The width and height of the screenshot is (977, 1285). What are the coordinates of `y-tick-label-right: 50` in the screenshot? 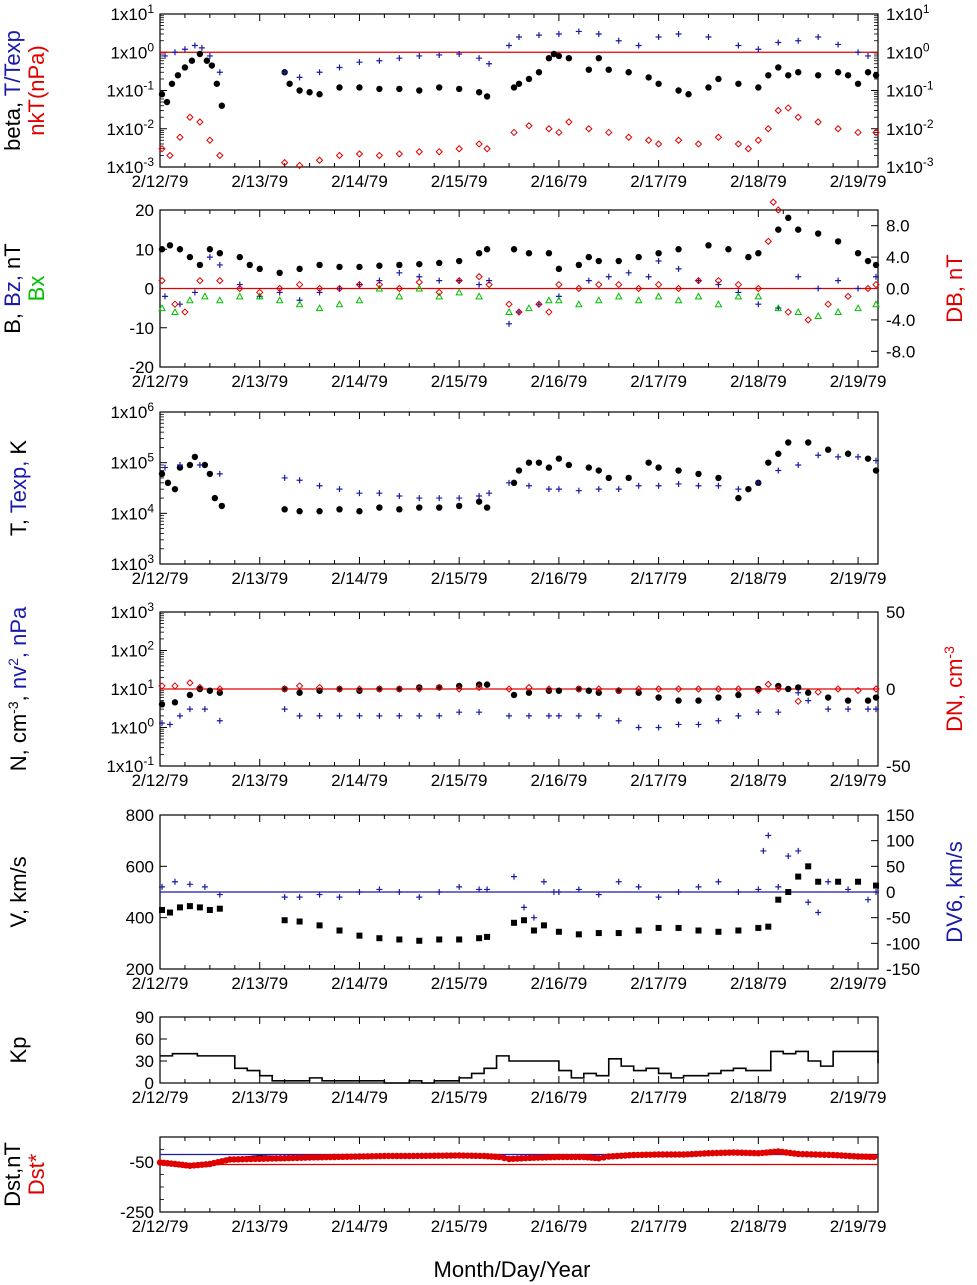 It's located at (895, 612).